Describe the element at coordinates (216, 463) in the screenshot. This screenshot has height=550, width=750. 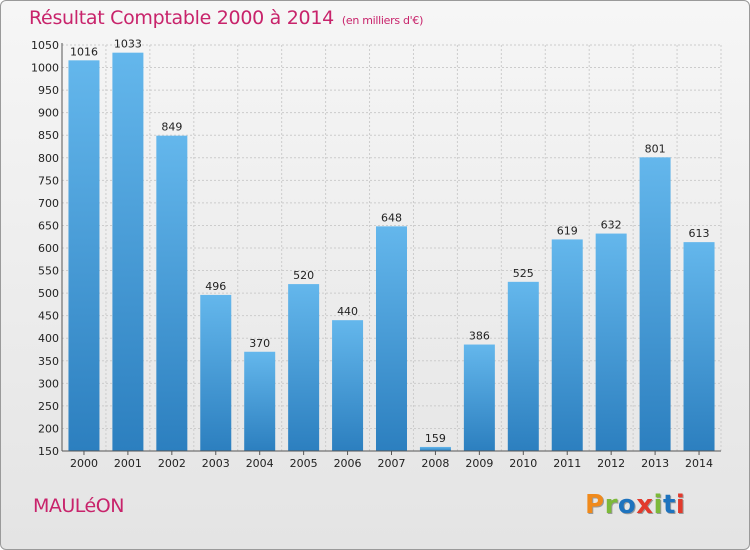
I see `x-tick-label: 2003` at that location.